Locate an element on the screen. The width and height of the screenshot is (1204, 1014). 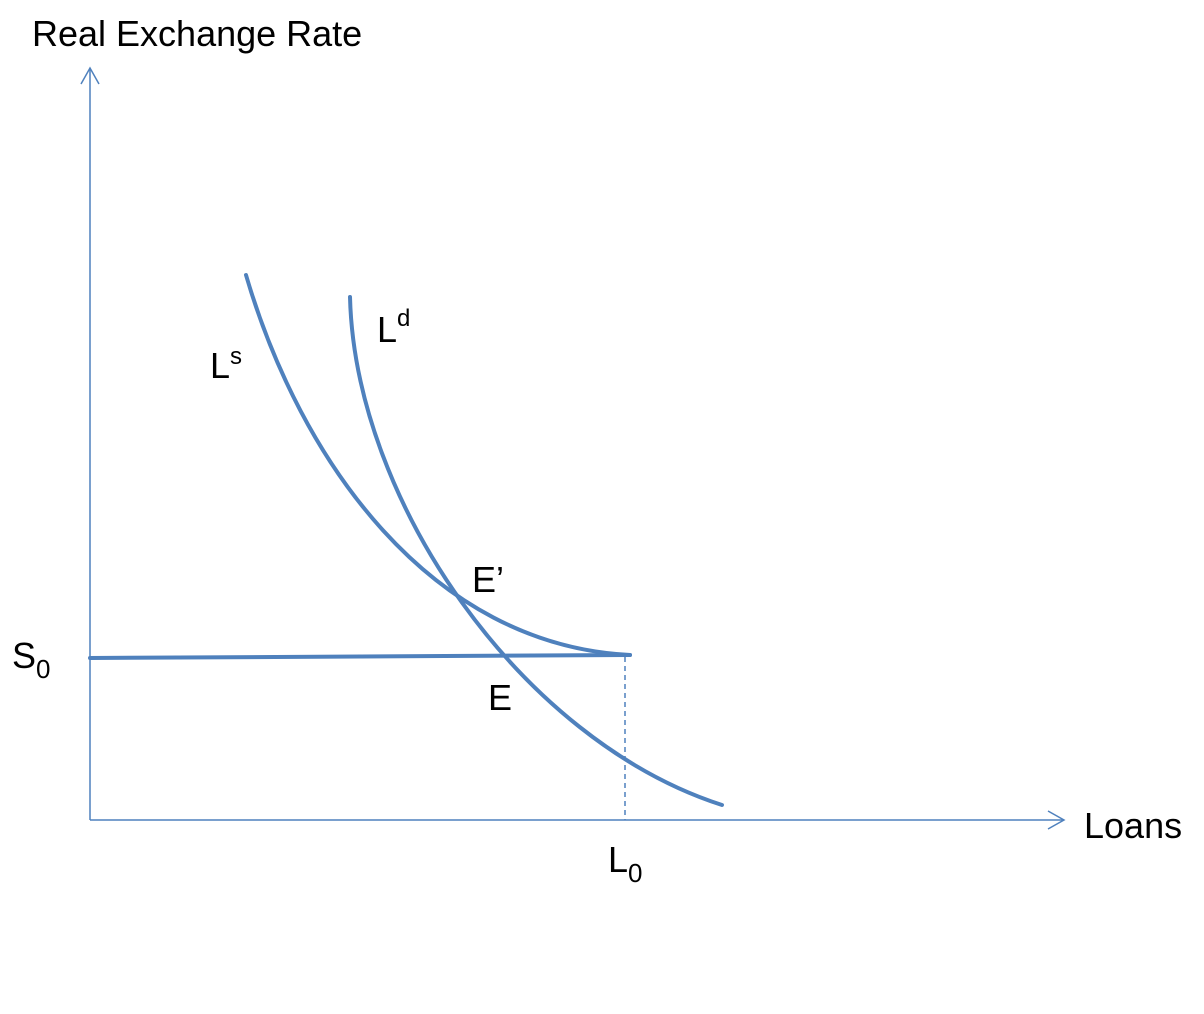
point-e-prime-label: E’ is located at coordinates (488, 579).